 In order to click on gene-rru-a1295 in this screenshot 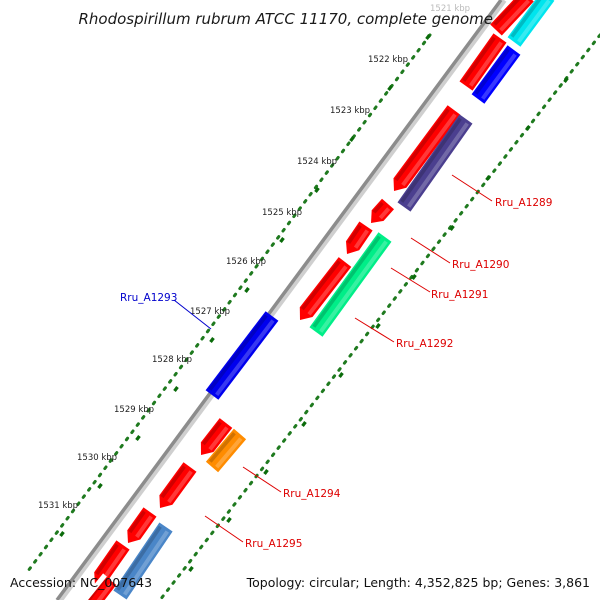, I will do `click(178, 485)`.